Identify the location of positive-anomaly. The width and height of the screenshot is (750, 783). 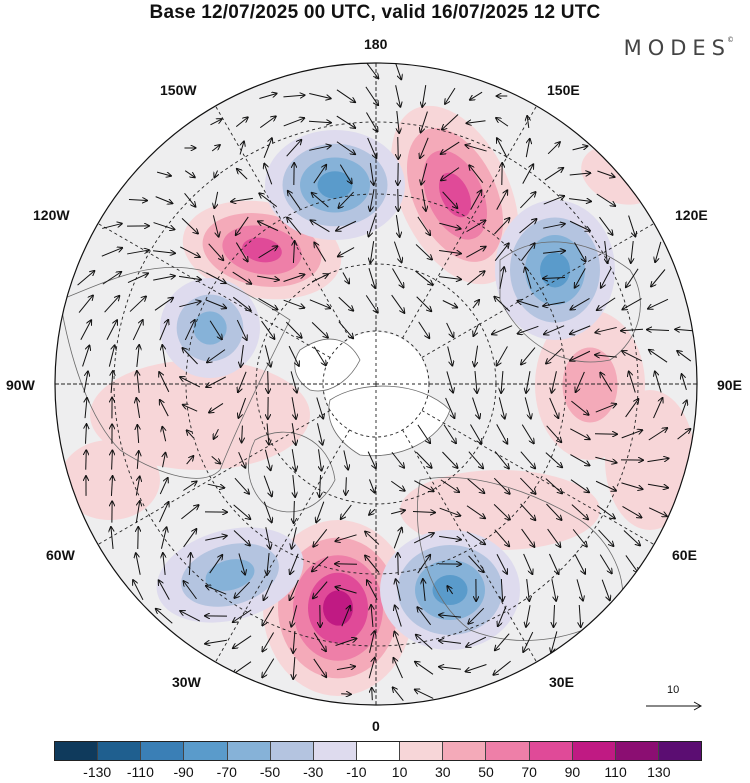
(590, 385).